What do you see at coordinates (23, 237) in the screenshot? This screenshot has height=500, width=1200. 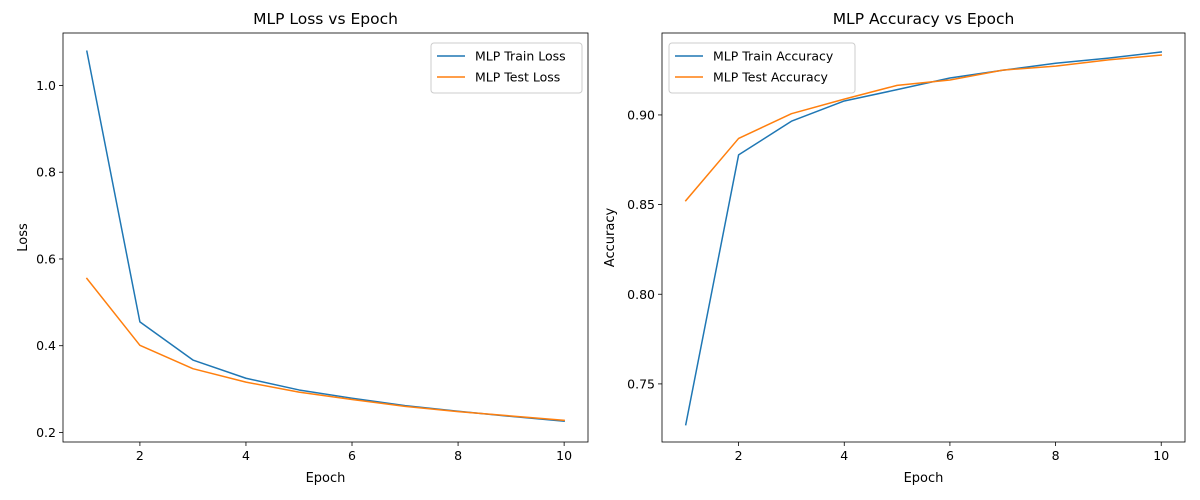 I see `loss-y-axis-label: Loss` at bounding box center [23, 237].